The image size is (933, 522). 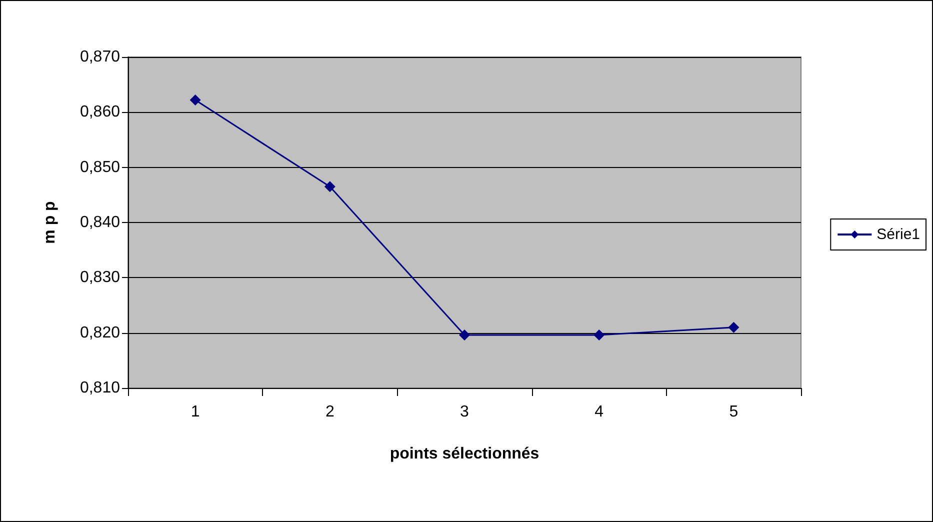 What do you see at coordinates (465, 454) in the screenshot?
I see `x-axis-title: points sélectionnés` at bounding box center [465, 454].